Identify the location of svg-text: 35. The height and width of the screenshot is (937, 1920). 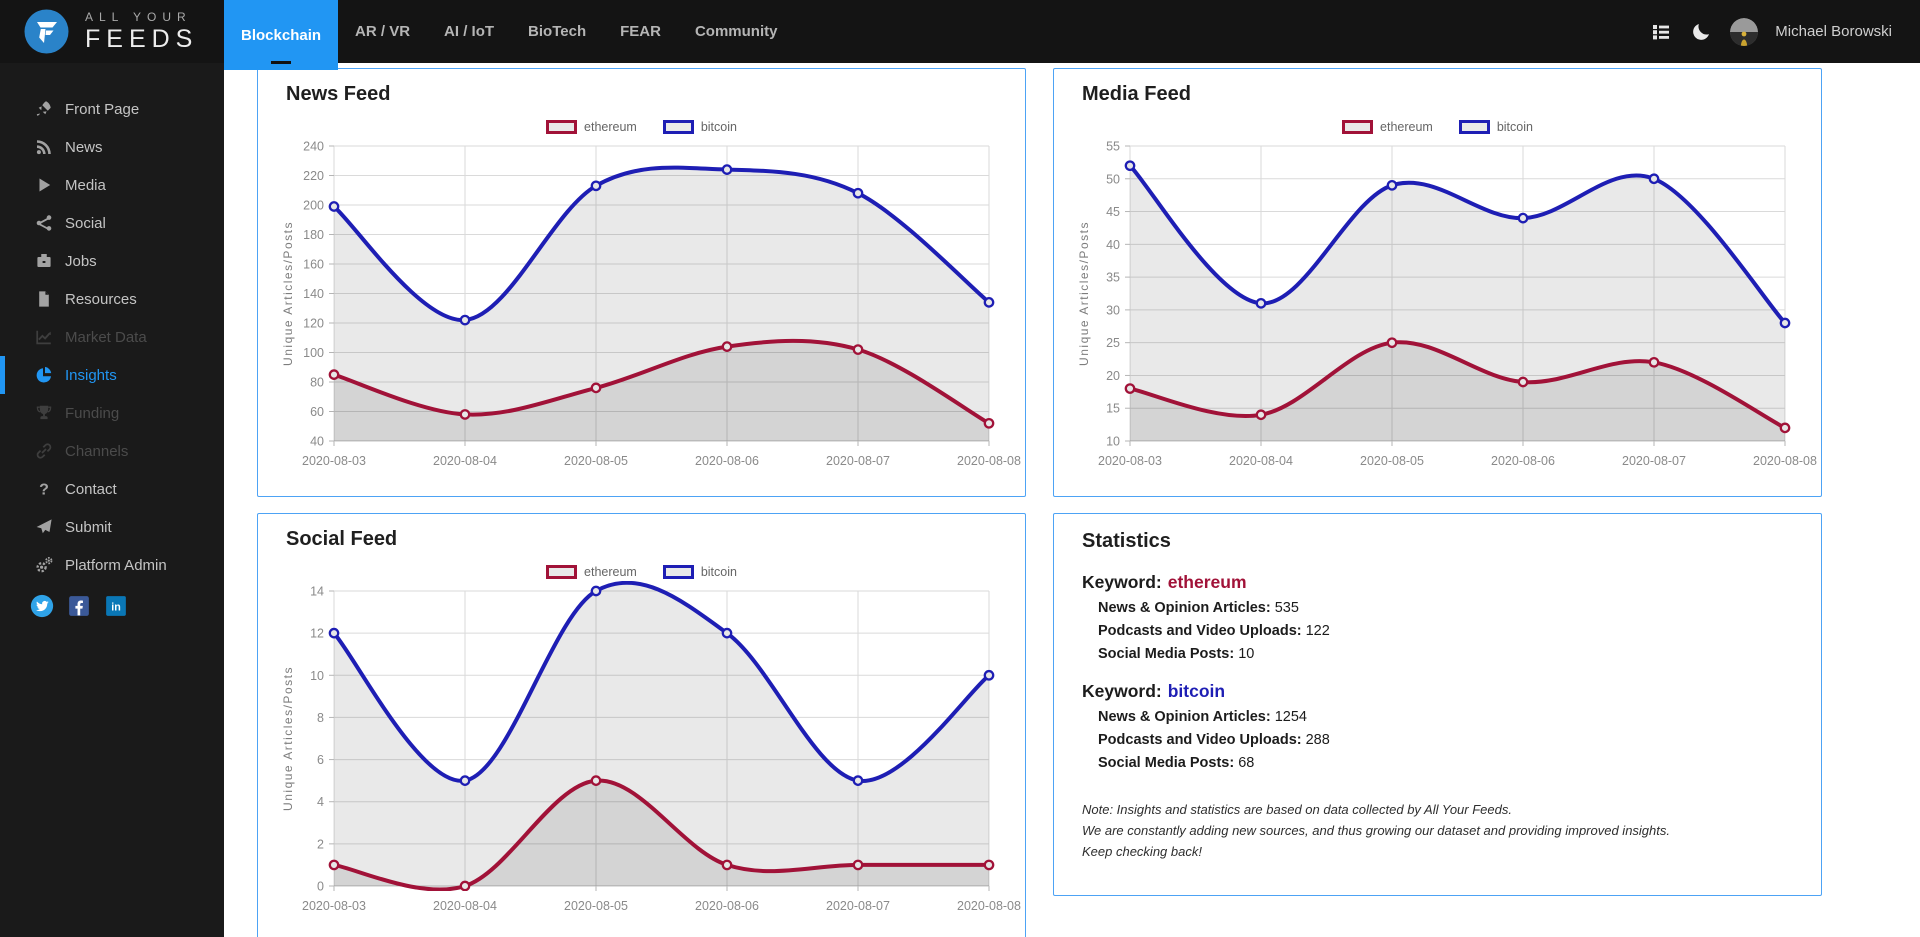
(1113, 278).